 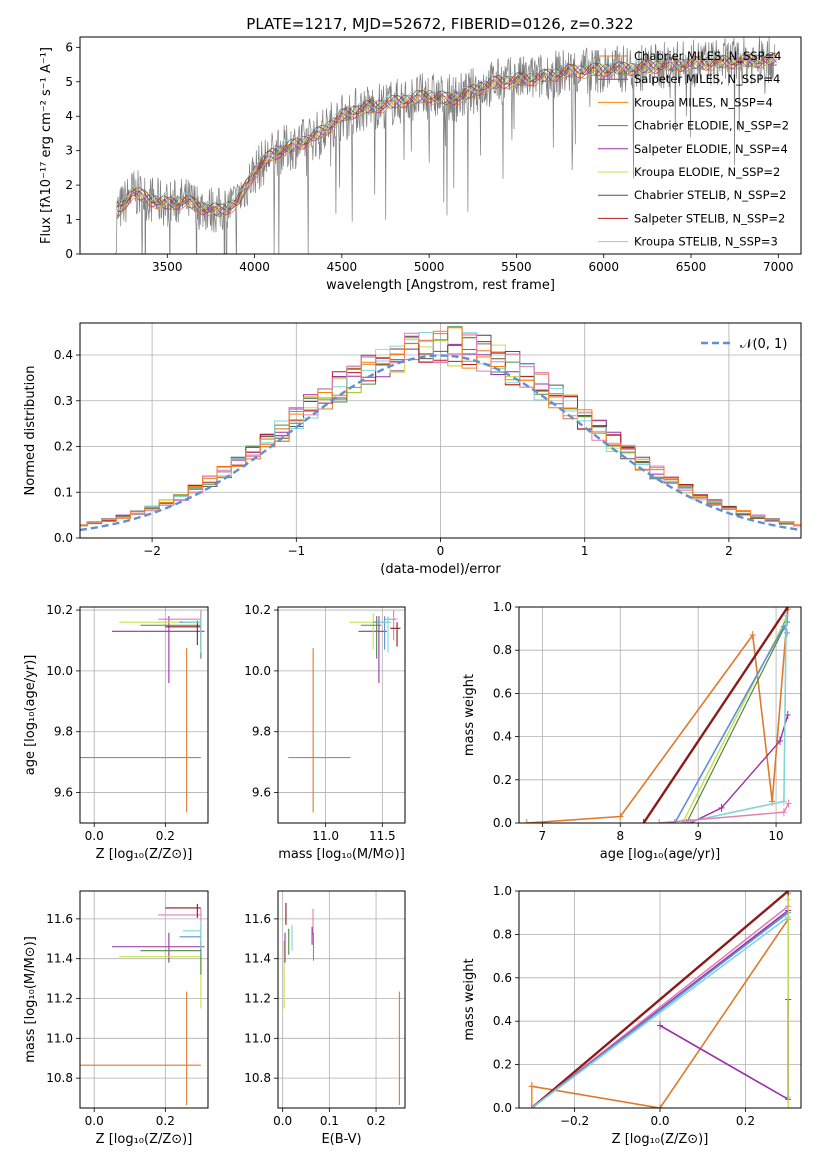 What do you see at coordinates (69, 82) in the screenshot?
I see `y-tick-label: 5` at bounding box center [69, 82].